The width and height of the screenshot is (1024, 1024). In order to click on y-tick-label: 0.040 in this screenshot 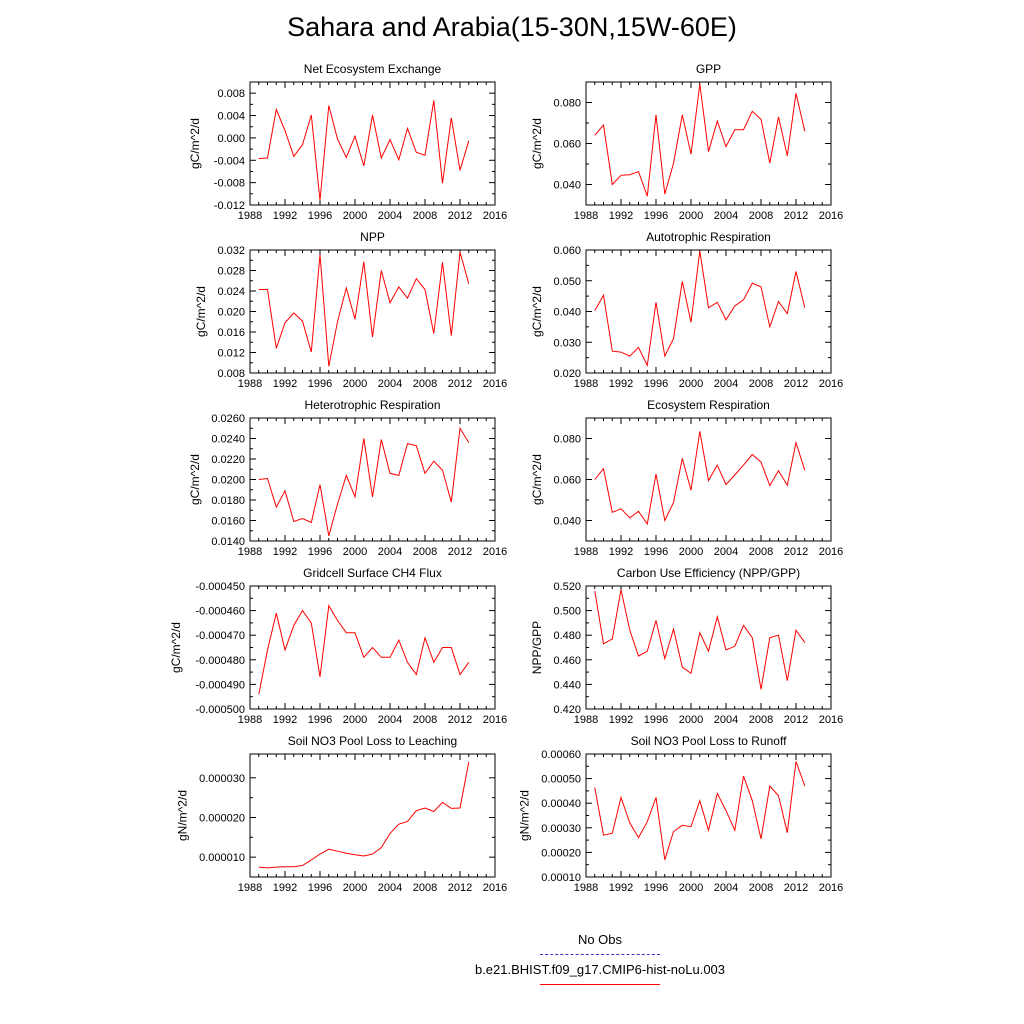, I will do `click(567, 313)`.